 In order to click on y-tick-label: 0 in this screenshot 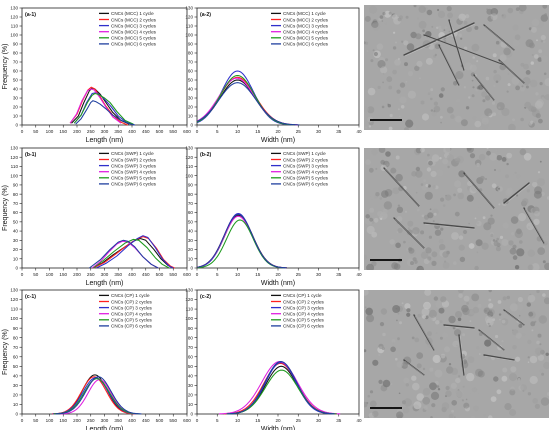, I will do `click(16, 125)`.